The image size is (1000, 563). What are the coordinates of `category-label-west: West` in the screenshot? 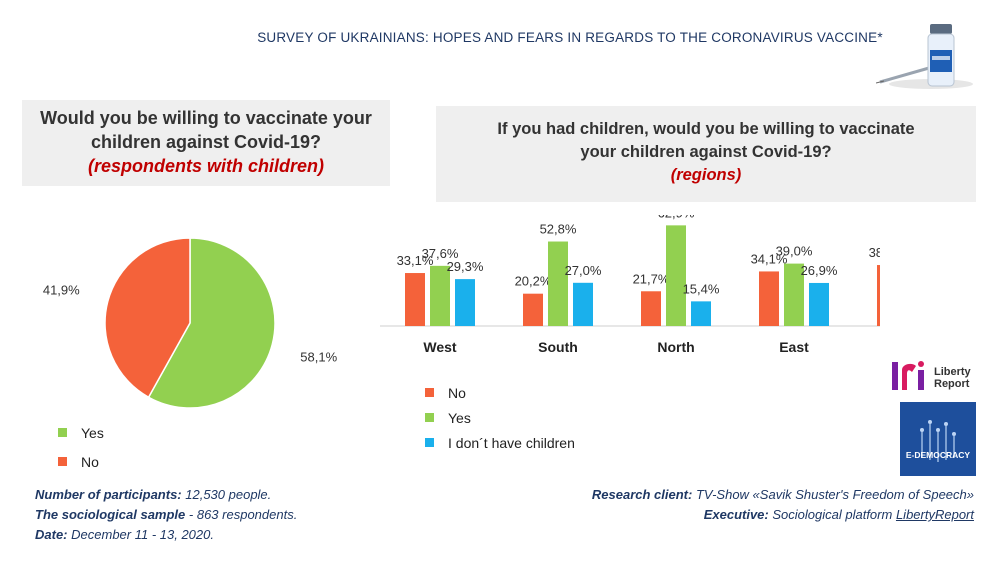 It's located at (440, 347).